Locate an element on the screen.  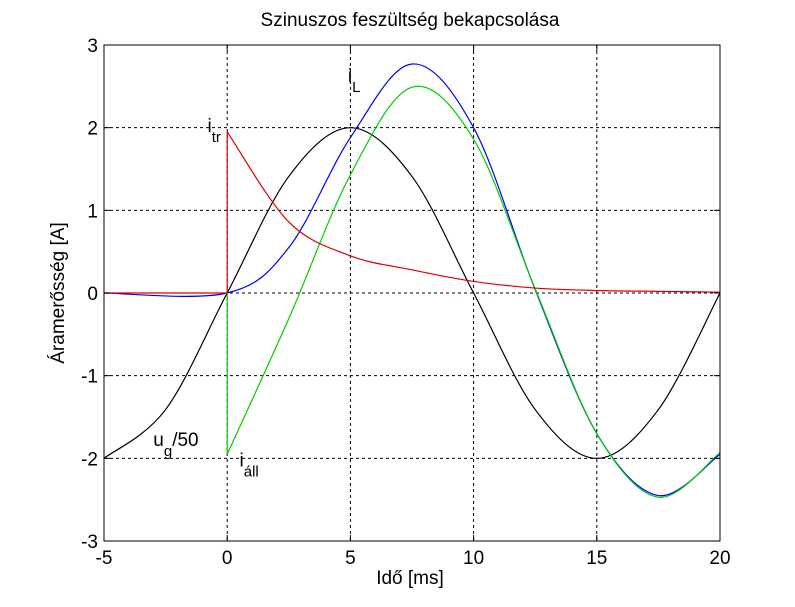
x-axis-label: Idő [ms] is located at coordinates (410, 578).